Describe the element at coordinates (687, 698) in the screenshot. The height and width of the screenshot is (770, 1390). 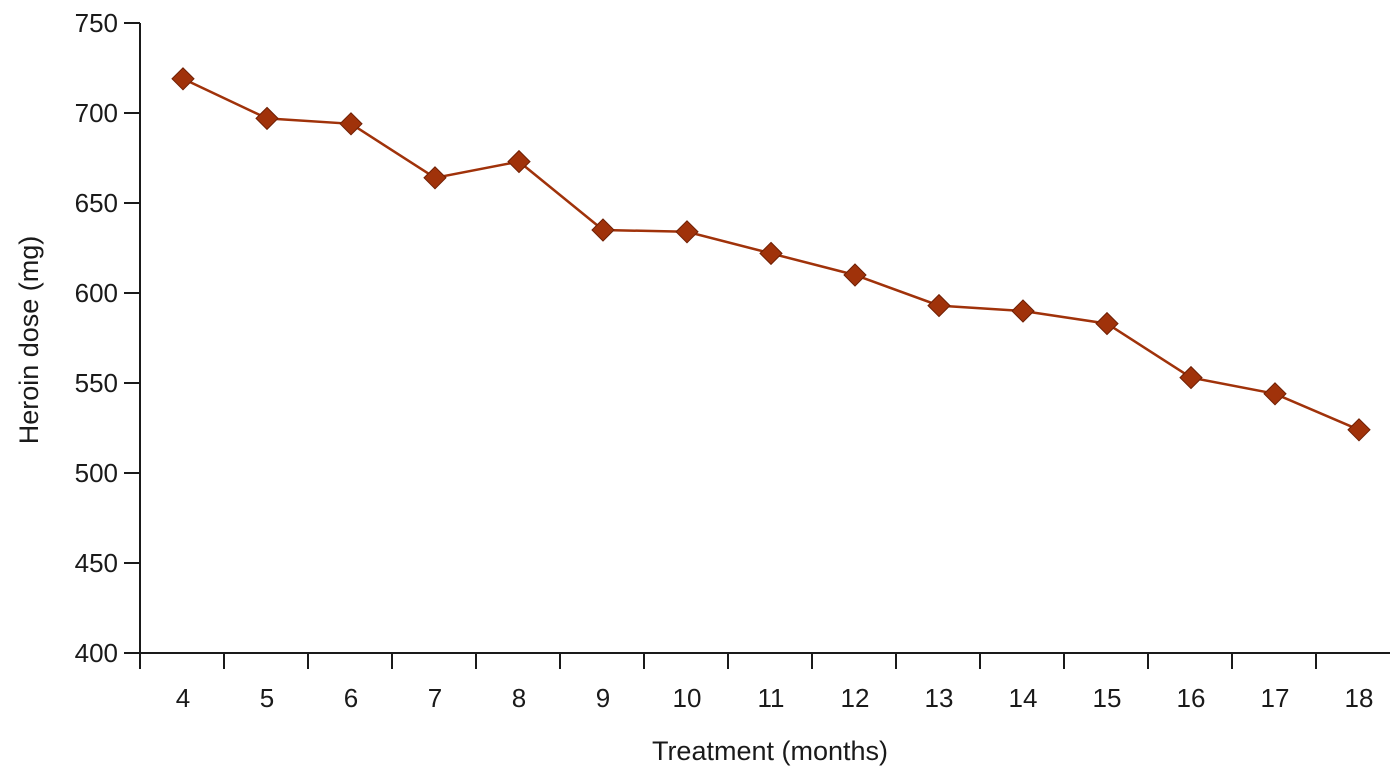
I see `x-tick-label: 10` at that location.